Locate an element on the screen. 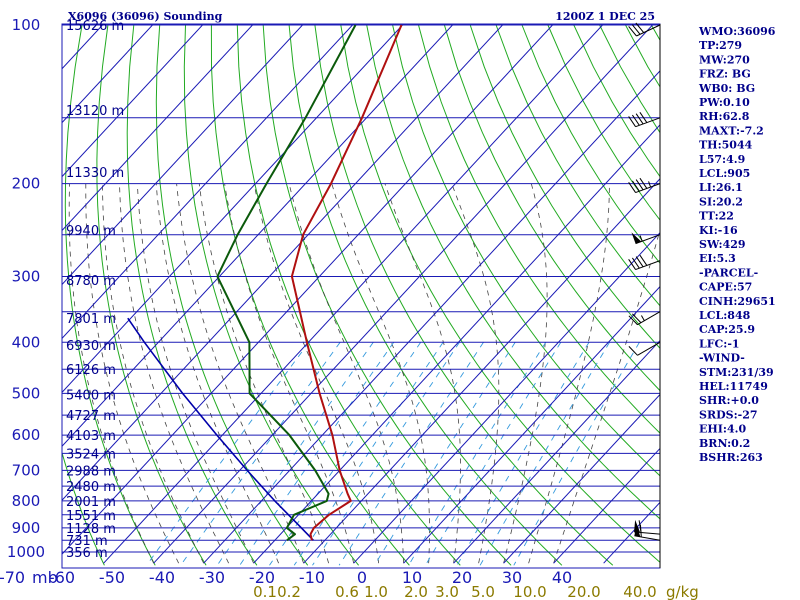 This screenshot has width=800, height=600. pressure-tick-label: 100 is located at coordinates (26, 25).